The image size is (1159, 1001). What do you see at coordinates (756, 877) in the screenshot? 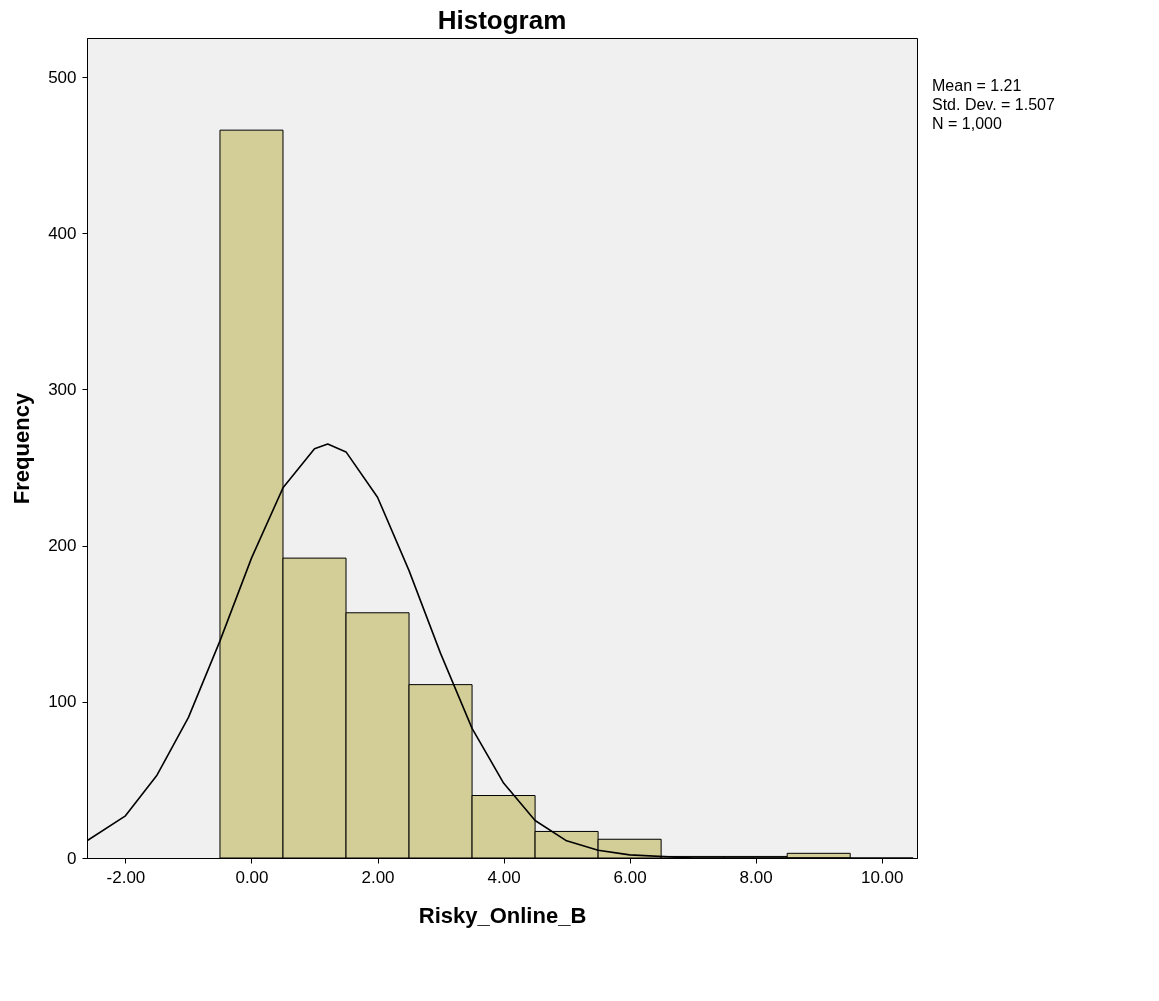
I see `x-tick-label: 8.00` at bounding box center [756, 877].